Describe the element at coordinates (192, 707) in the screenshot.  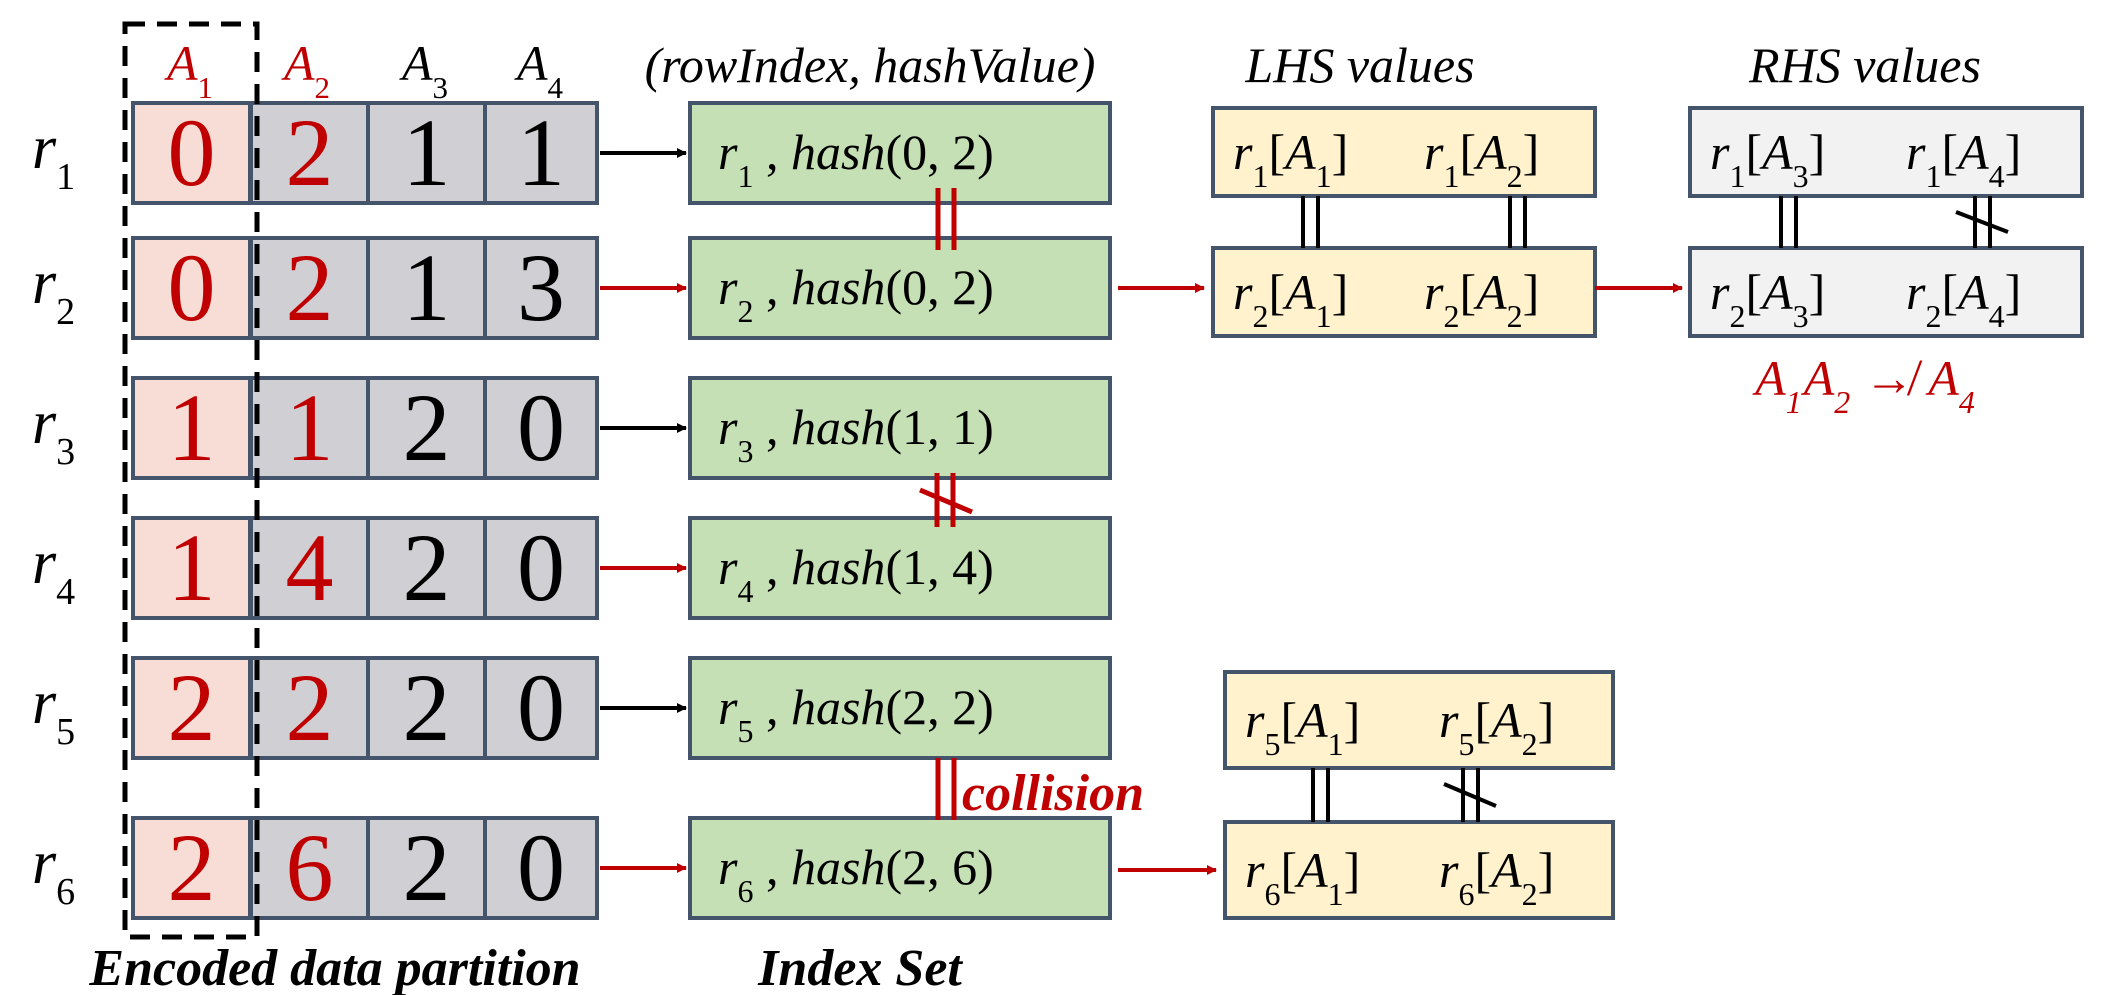
I see `cell-value-r5-a1: 2` at that location.